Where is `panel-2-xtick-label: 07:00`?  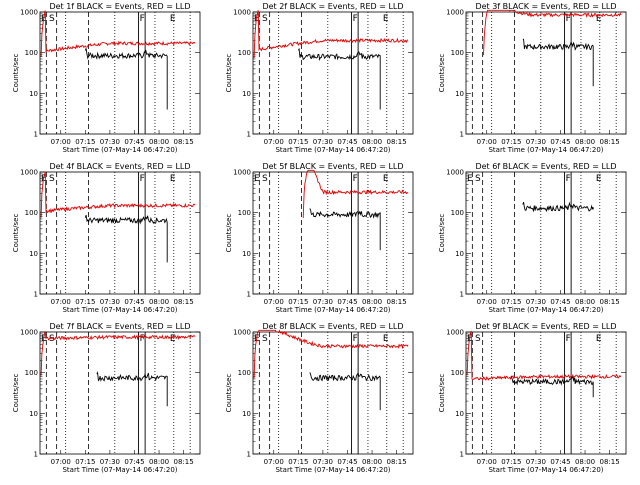 panel-2-xtick-label: 07:00 is located at coordinates (274, 142).